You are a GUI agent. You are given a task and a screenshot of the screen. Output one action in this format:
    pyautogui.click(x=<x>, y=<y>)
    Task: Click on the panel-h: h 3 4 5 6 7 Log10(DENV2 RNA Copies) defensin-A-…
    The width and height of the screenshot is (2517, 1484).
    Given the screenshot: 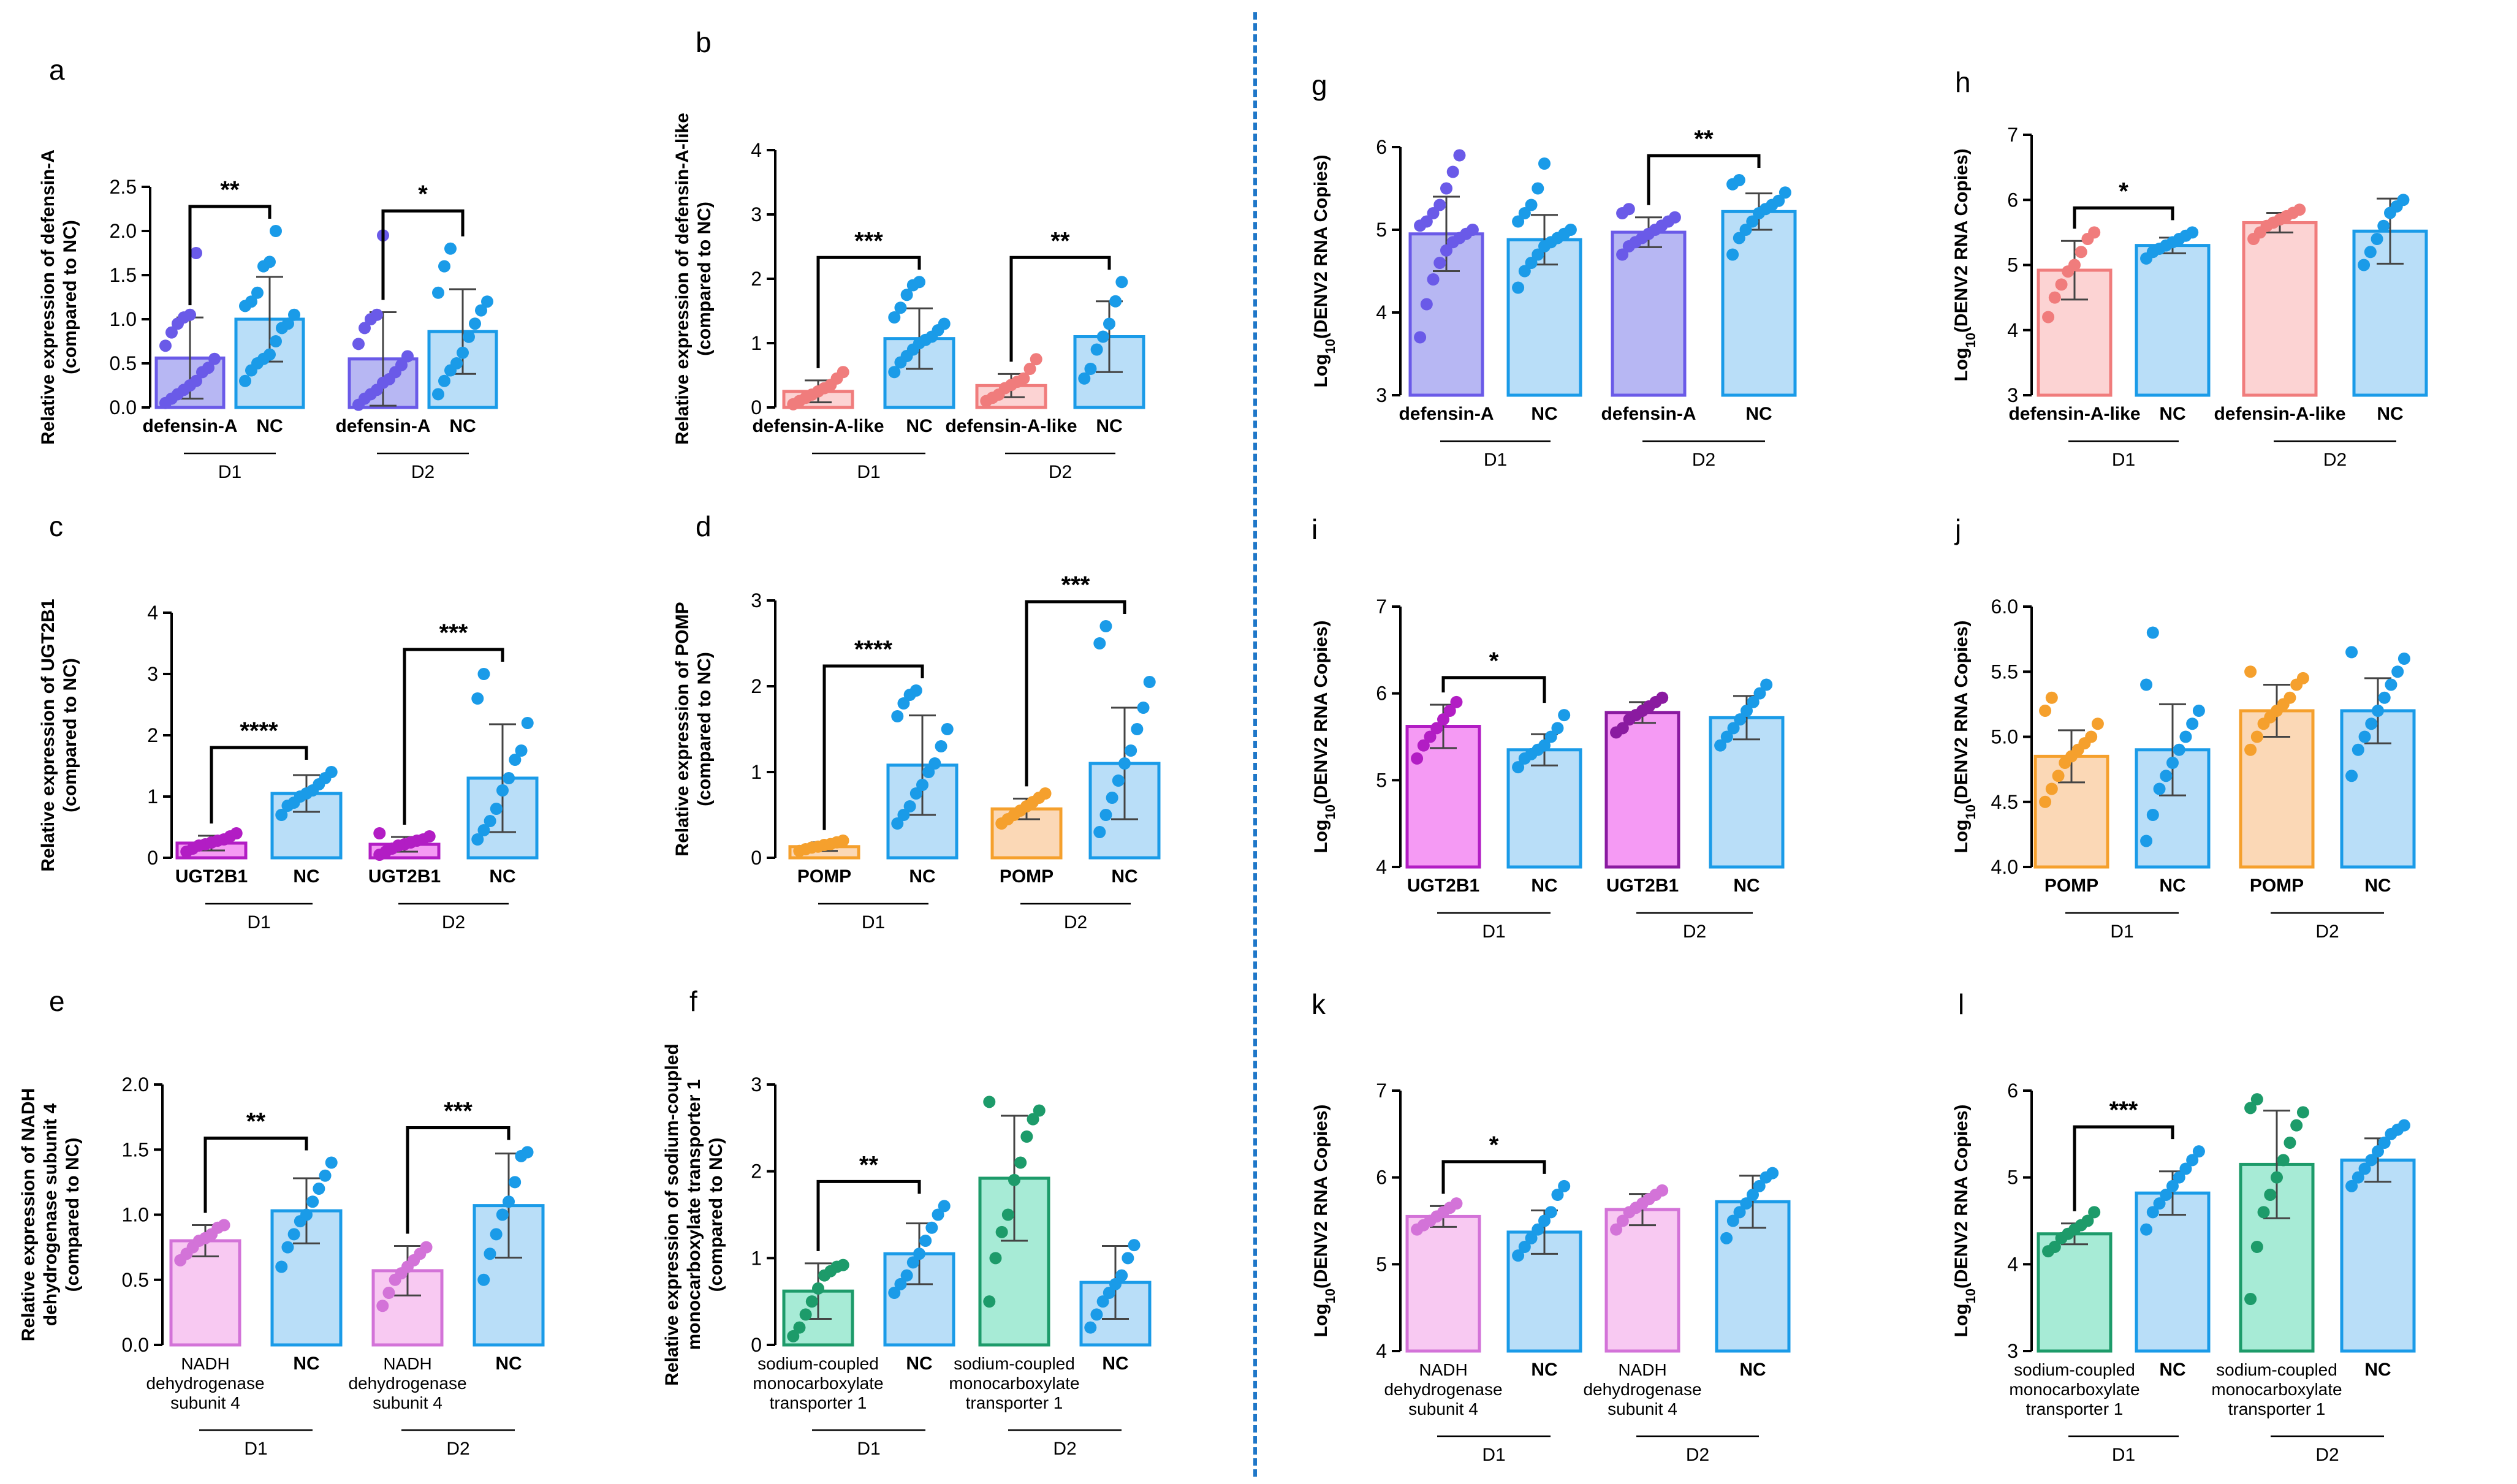 What is the action you would take?
    pyautogui.click(x=2189, y=268)
    